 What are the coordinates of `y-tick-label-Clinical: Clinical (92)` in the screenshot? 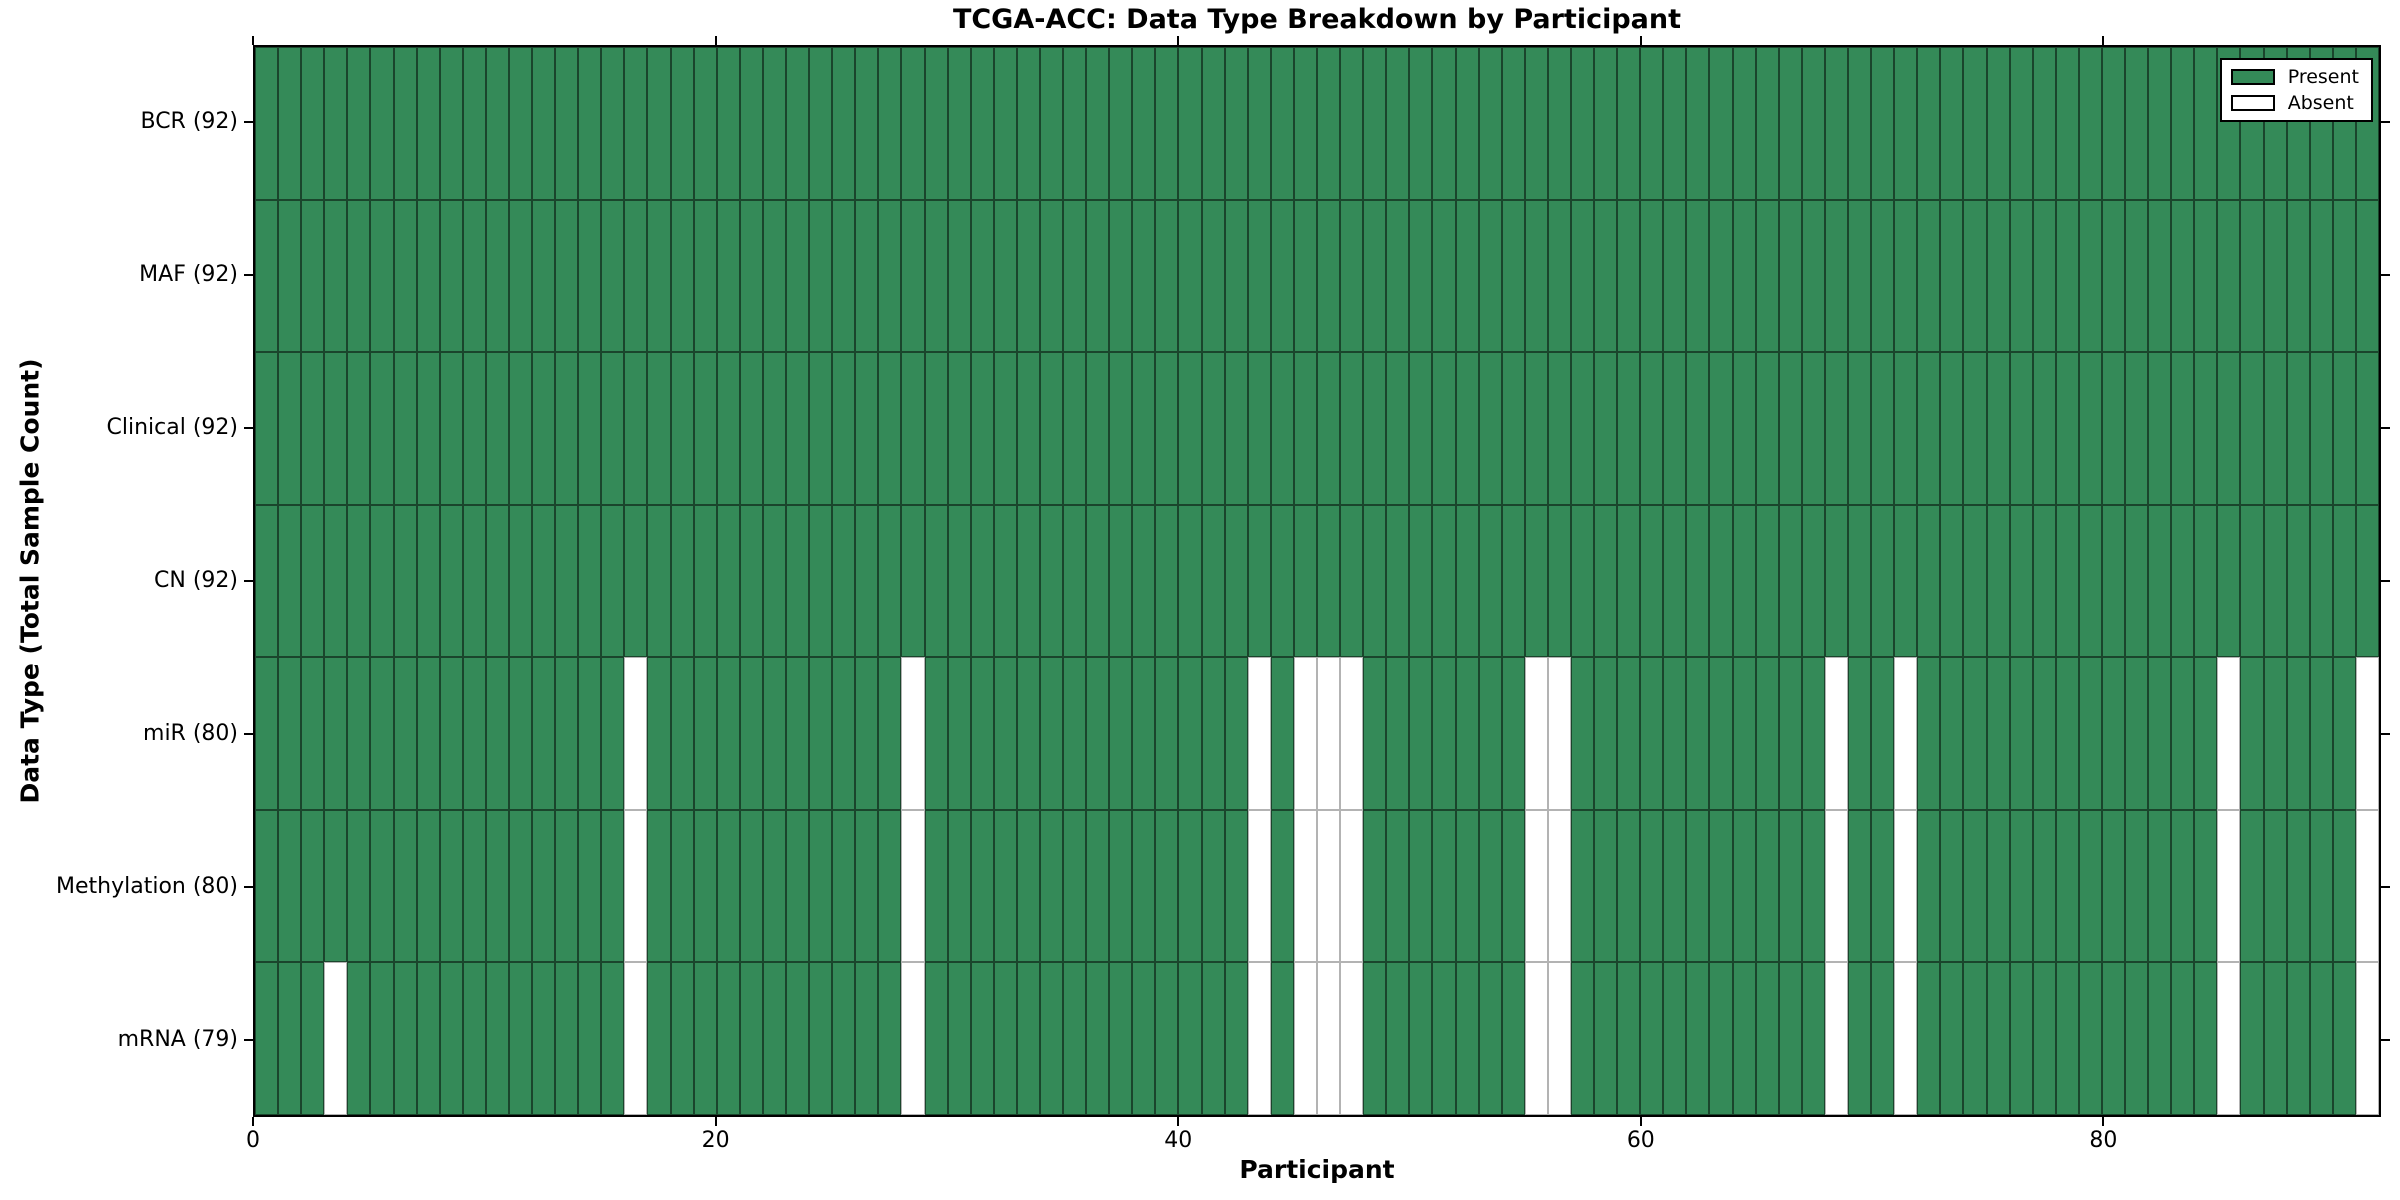 It's located at (172, 427).